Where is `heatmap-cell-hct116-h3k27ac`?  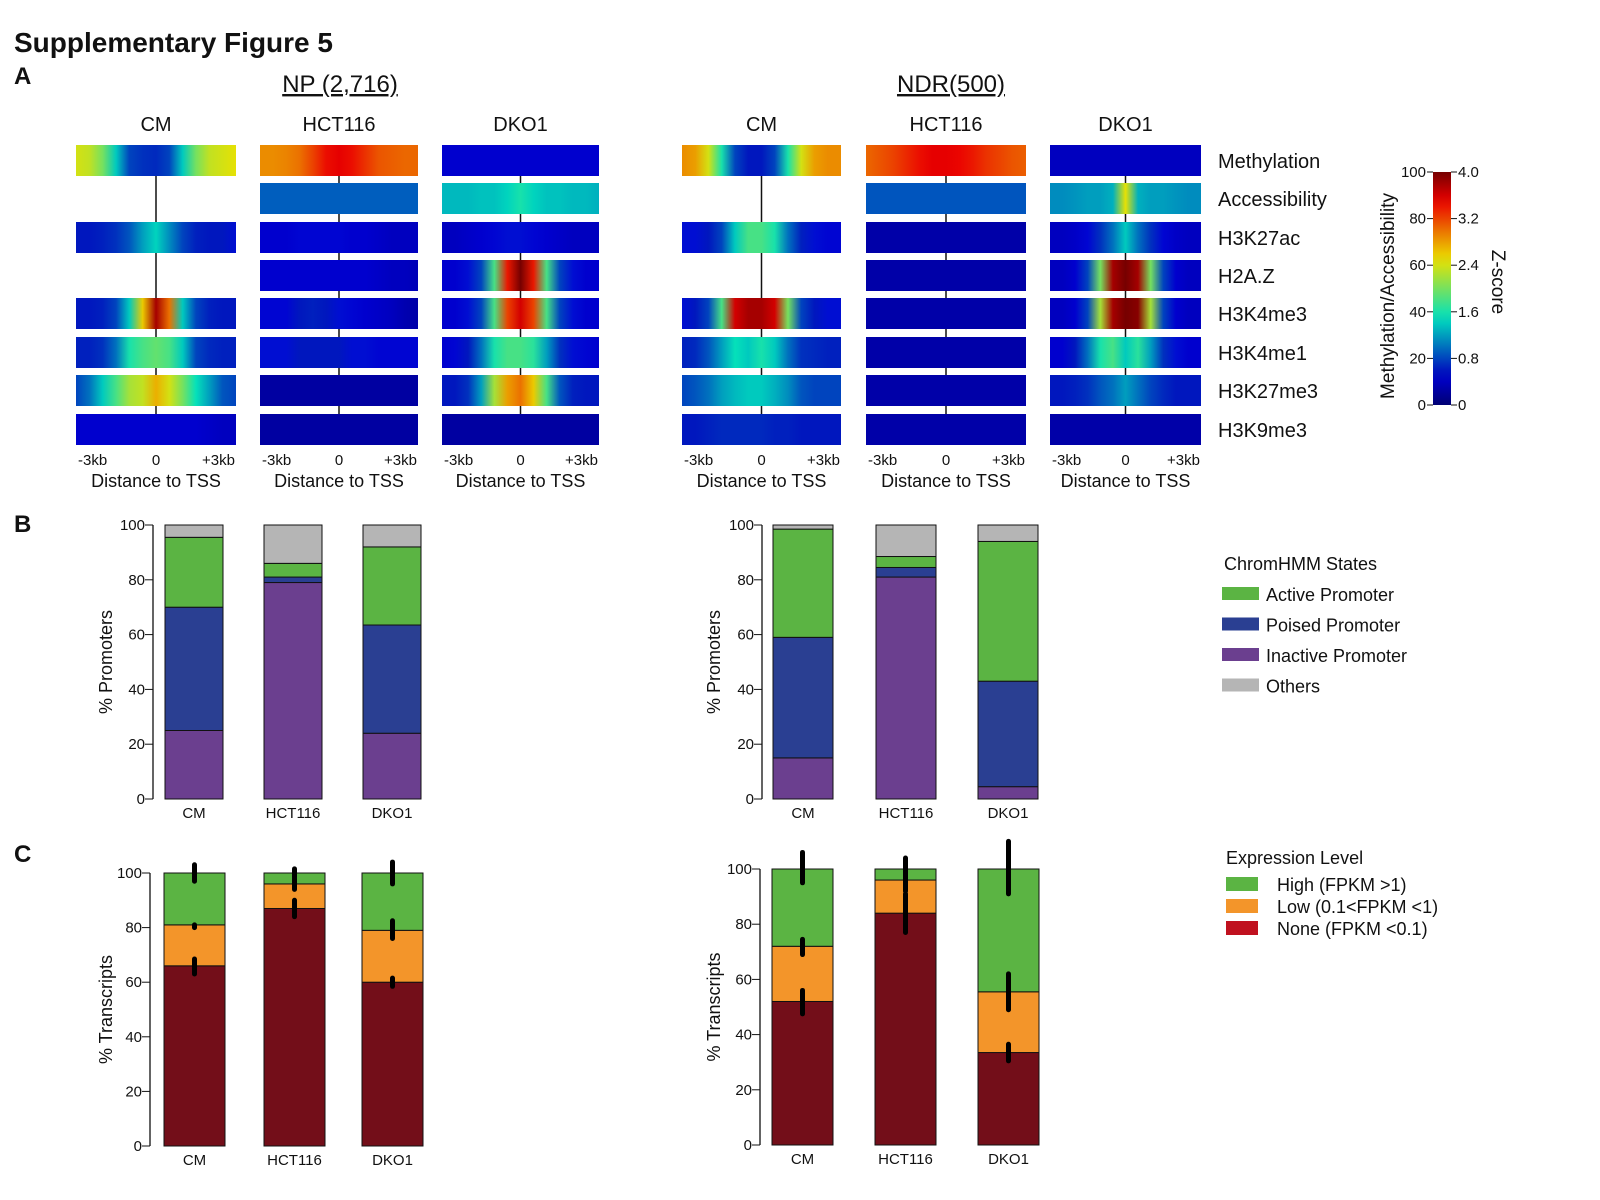
heatmap-cell-hct116-h3k27ac is located at coordinates (946, 237).